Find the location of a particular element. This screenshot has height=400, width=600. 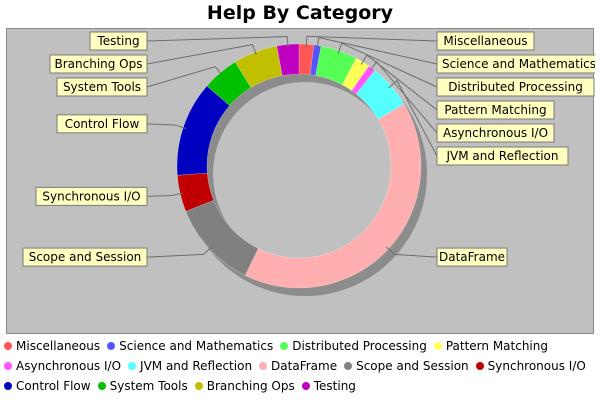

data-label-system-tools: System Tools is located at coordinates (102, 87).